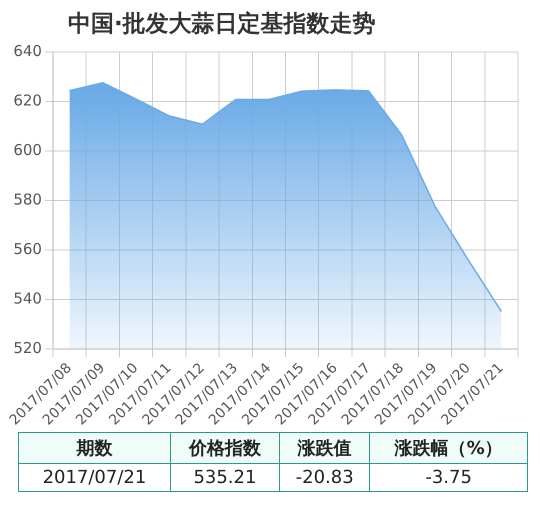  Describe the element at coordinates (27, 100) in the screenshot. I see `y-tick-label: 620` at that location.